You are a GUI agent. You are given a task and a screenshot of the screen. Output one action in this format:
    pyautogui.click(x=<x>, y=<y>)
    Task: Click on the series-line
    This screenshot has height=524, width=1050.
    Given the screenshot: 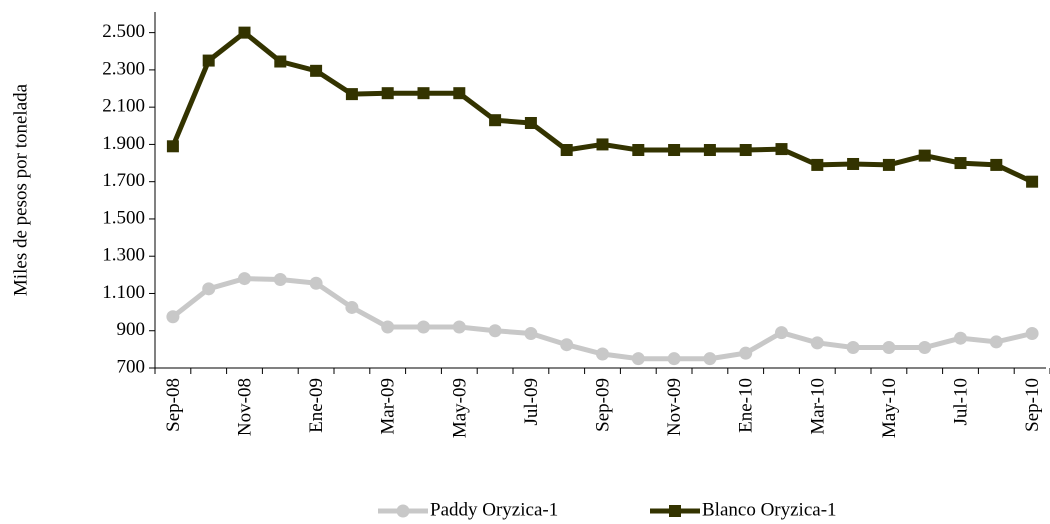 What is the action you would take?
    pyautogui.click(x=602, y=319)
    